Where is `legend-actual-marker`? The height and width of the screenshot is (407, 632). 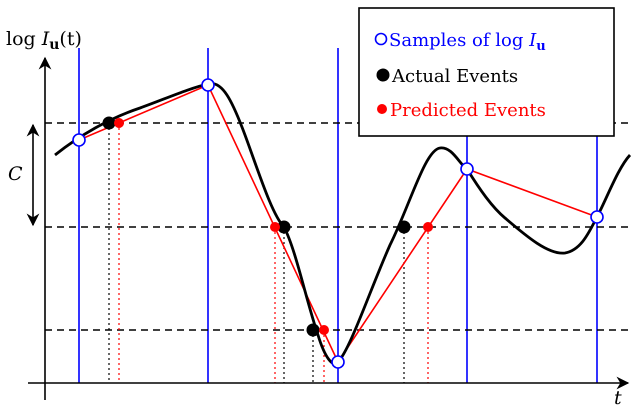 legend-actual-marker is located at coordinates (383, 75).